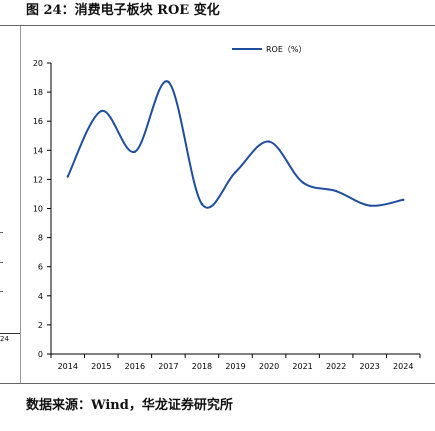 Image resolution: width=435 pixels, height=431 pixels. Describe the element at coordinates (40, 354) in the screenshot. I see `y-tick-label: 0` at that location.